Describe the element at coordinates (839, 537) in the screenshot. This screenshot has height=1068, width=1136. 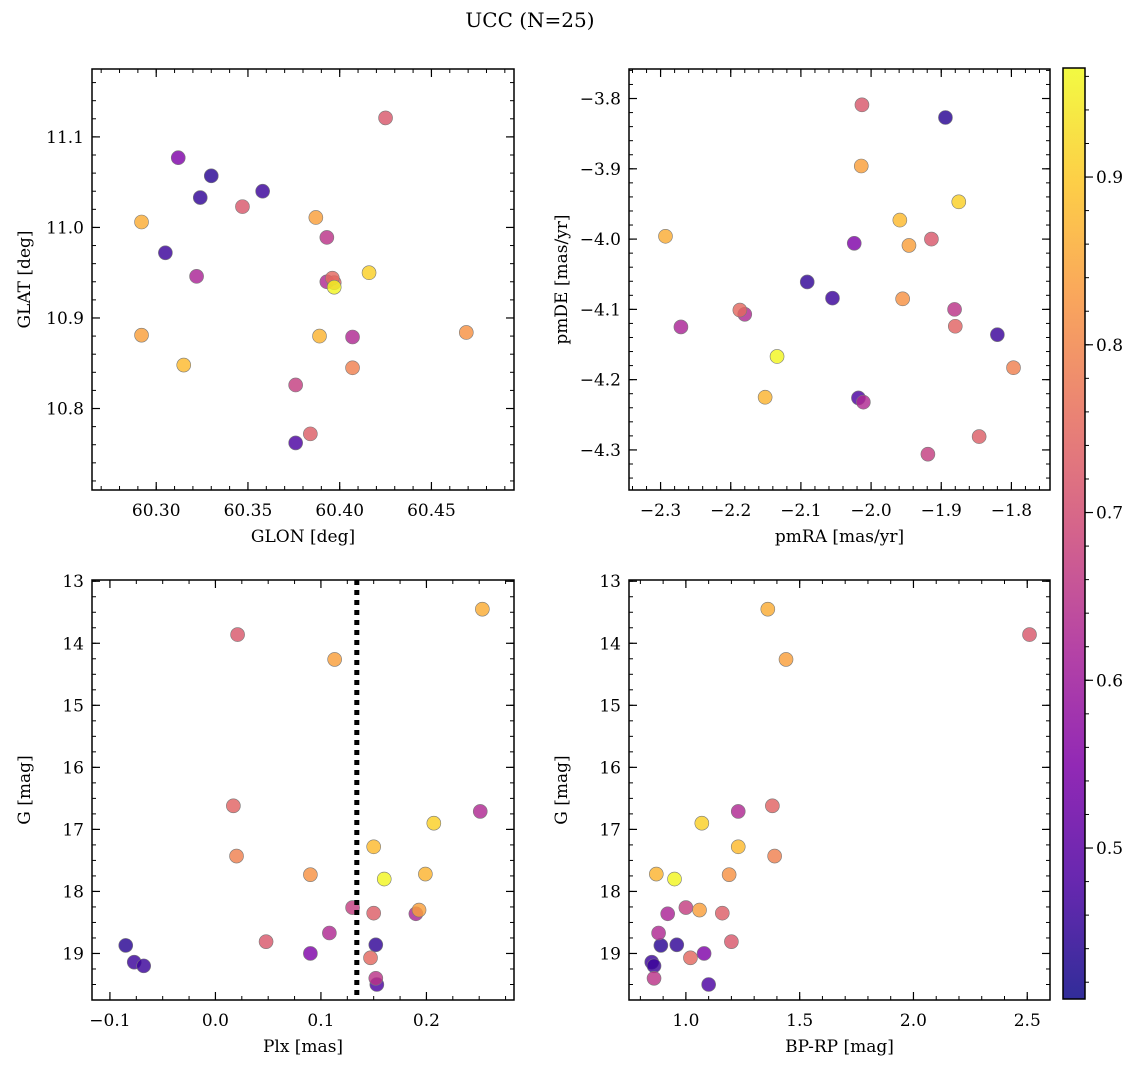
I see `x-axis-label: pmRA [mas/yr]` at that location.